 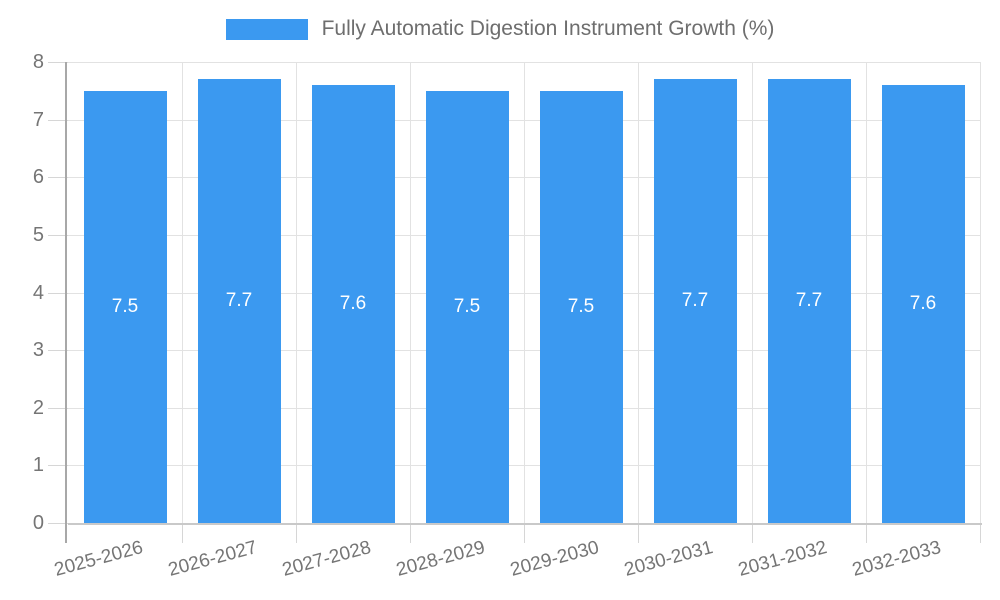 What do you see at coordinates (38, 465) in the screenshot?
I see `y-axis-label: 1` at bounding box center [38, 465].